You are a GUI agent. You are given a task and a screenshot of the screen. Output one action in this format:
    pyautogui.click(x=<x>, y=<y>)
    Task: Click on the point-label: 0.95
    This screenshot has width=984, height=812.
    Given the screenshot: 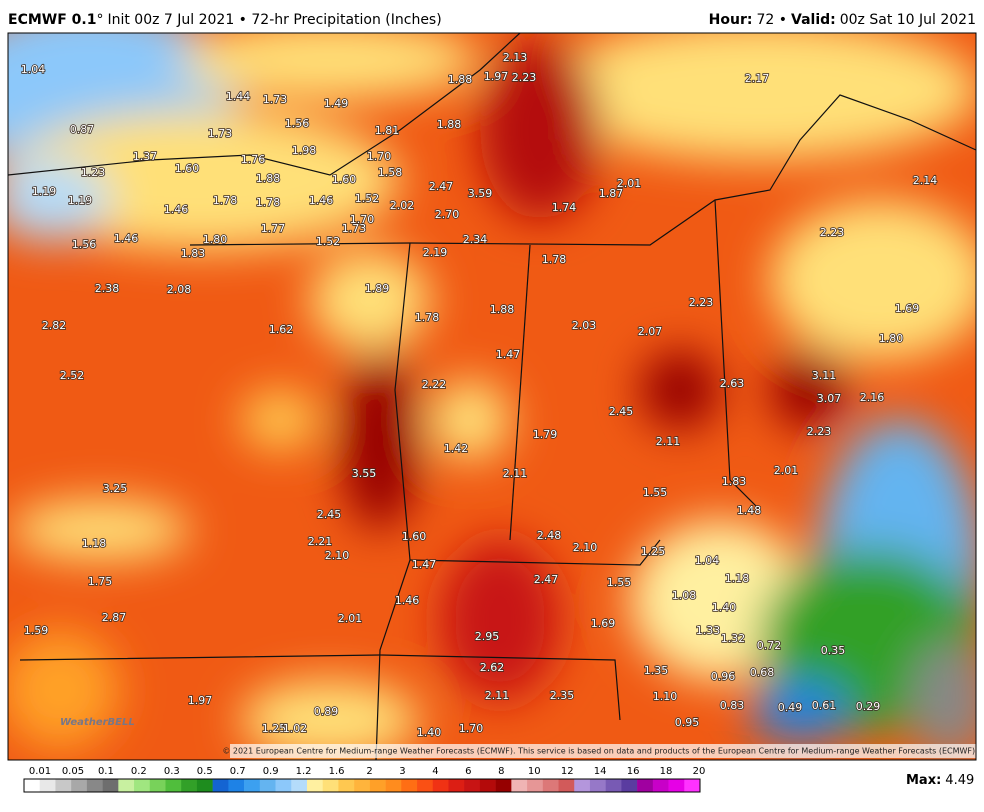 What is the action you would take?
    pyautogui.click(x=687, y=722)
    